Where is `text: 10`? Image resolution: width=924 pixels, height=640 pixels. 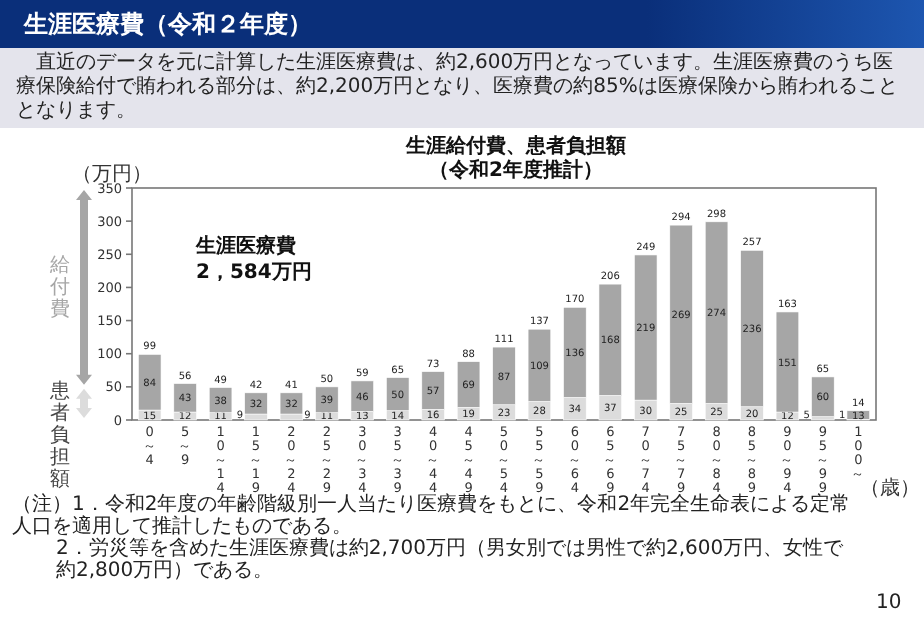
text: 10 is located at coordinates (889, 603).